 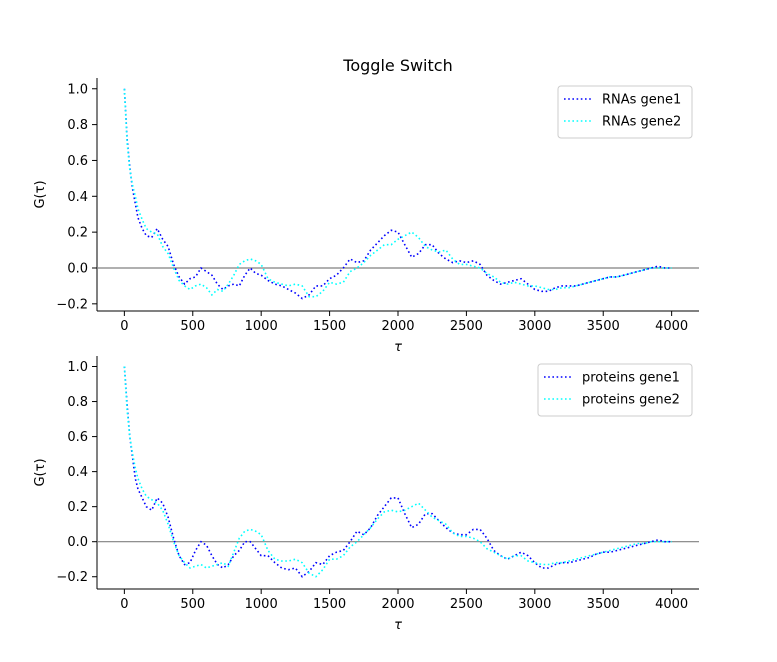 I want to click on legend: proteins gene1 proteins gene2, so click(x=615, y=390).